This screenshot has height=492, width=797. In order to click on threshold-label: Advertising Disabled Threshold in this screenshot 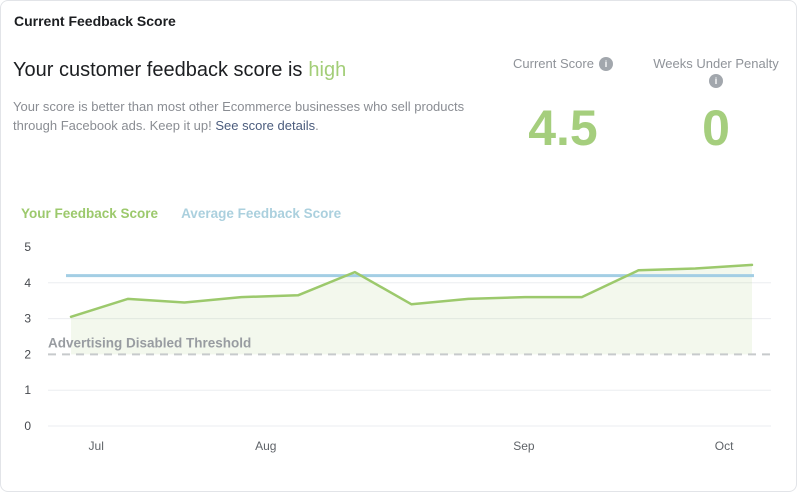, I will do `click(149, 342)`.